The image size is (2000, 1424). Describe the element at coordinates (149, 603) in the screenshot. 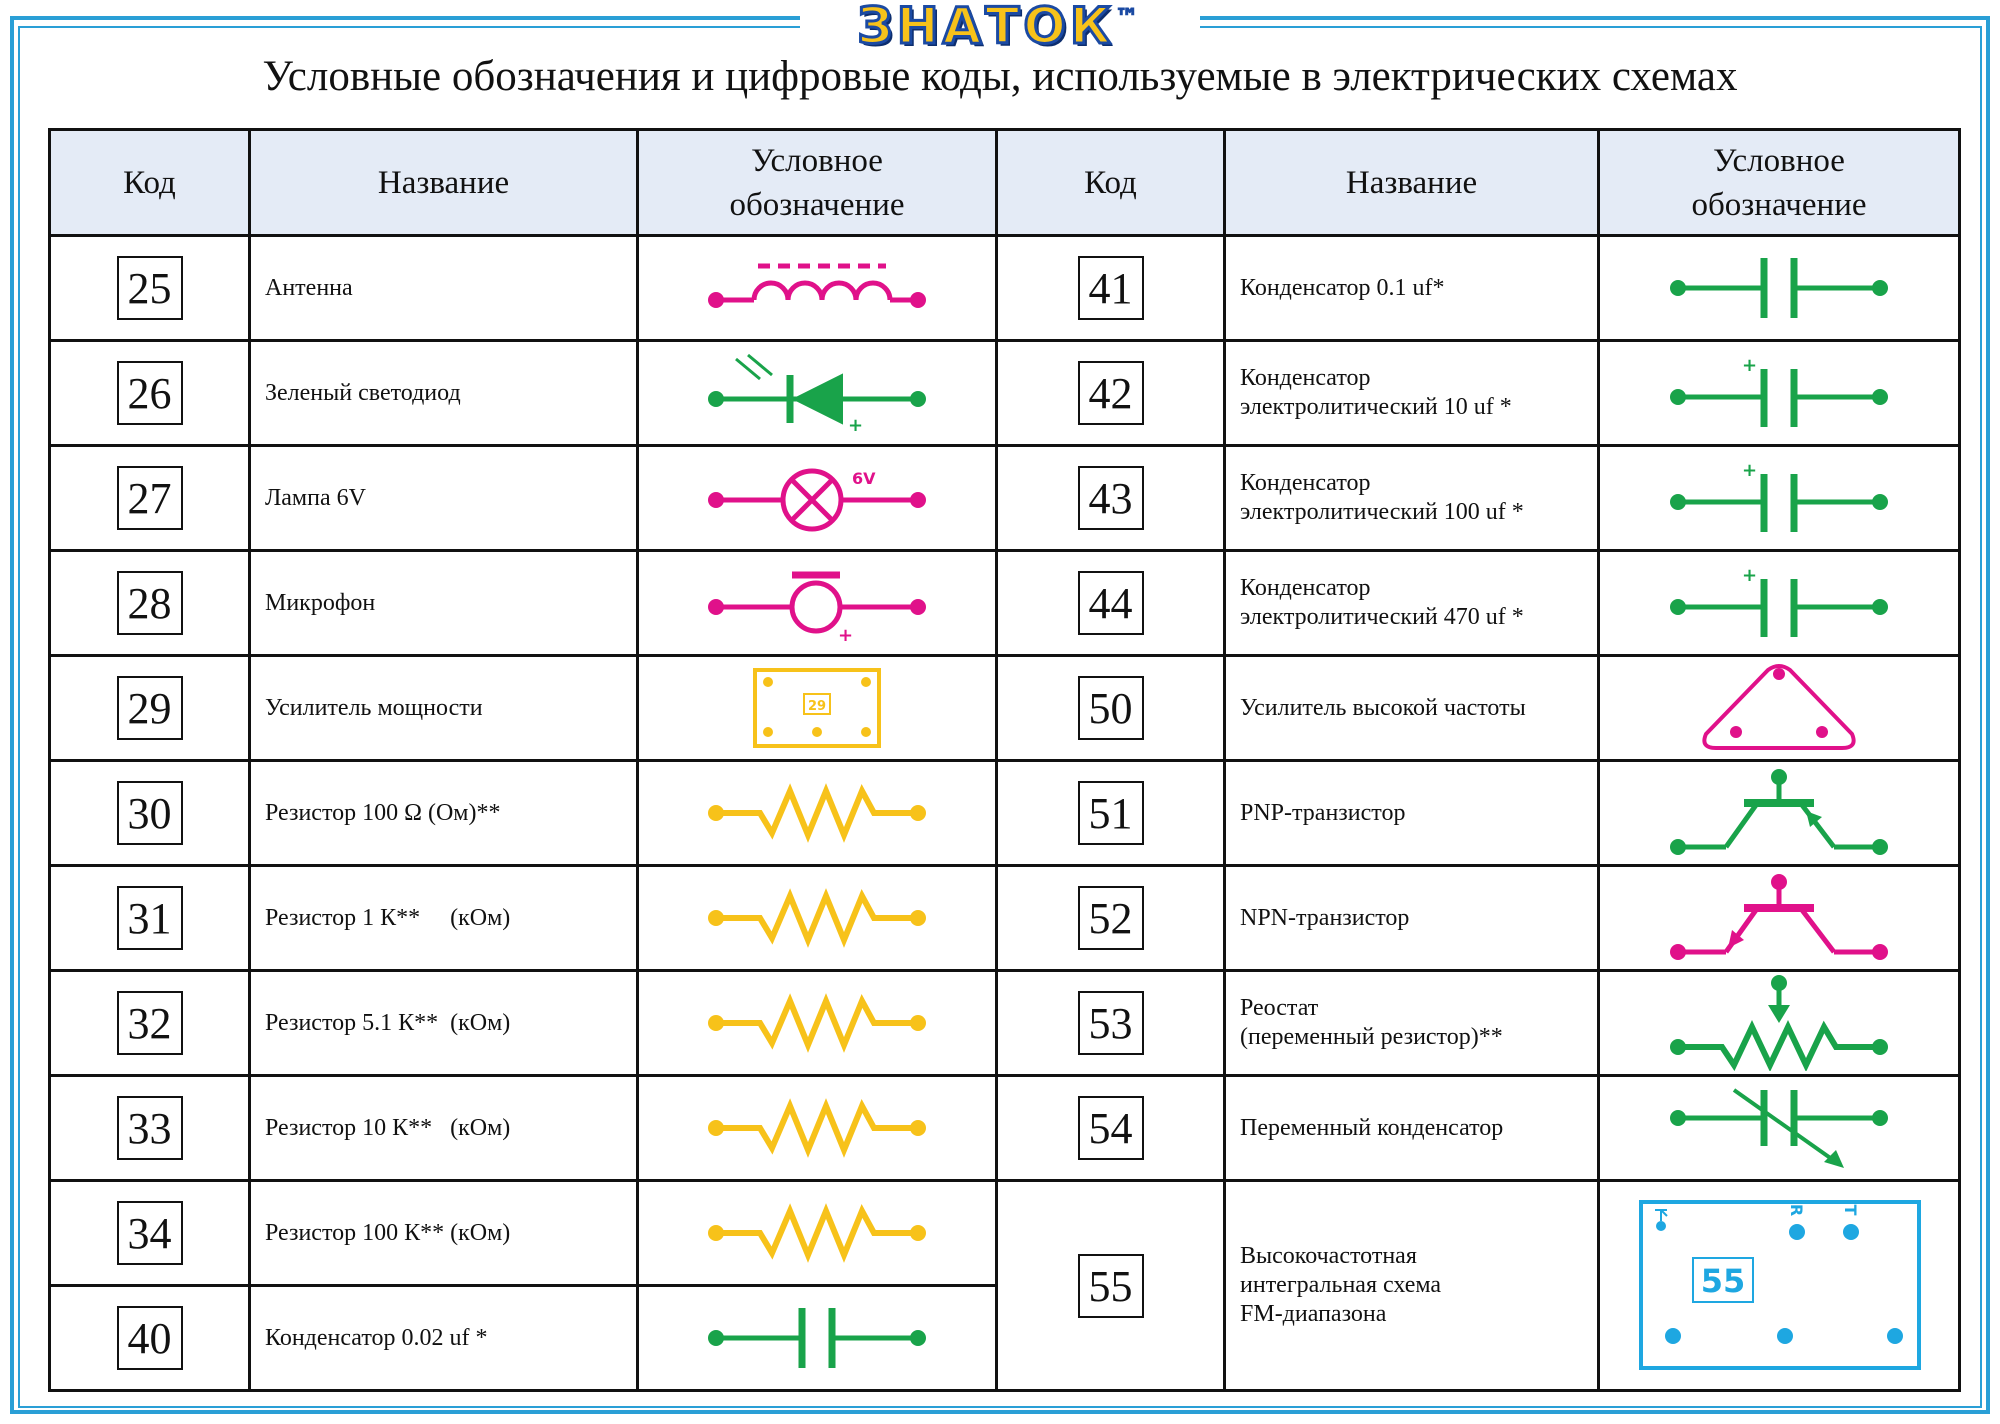

I see `code-badge: 28` at that location.